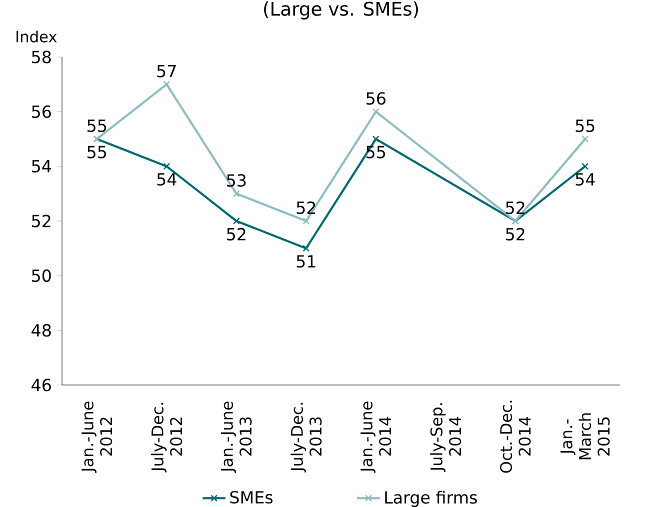 This screenshot has height=507, width=646. What do you see at coordinates (166, 71) in the screenshot?
I see `data-label: 57` at bounding box center [166, 71].